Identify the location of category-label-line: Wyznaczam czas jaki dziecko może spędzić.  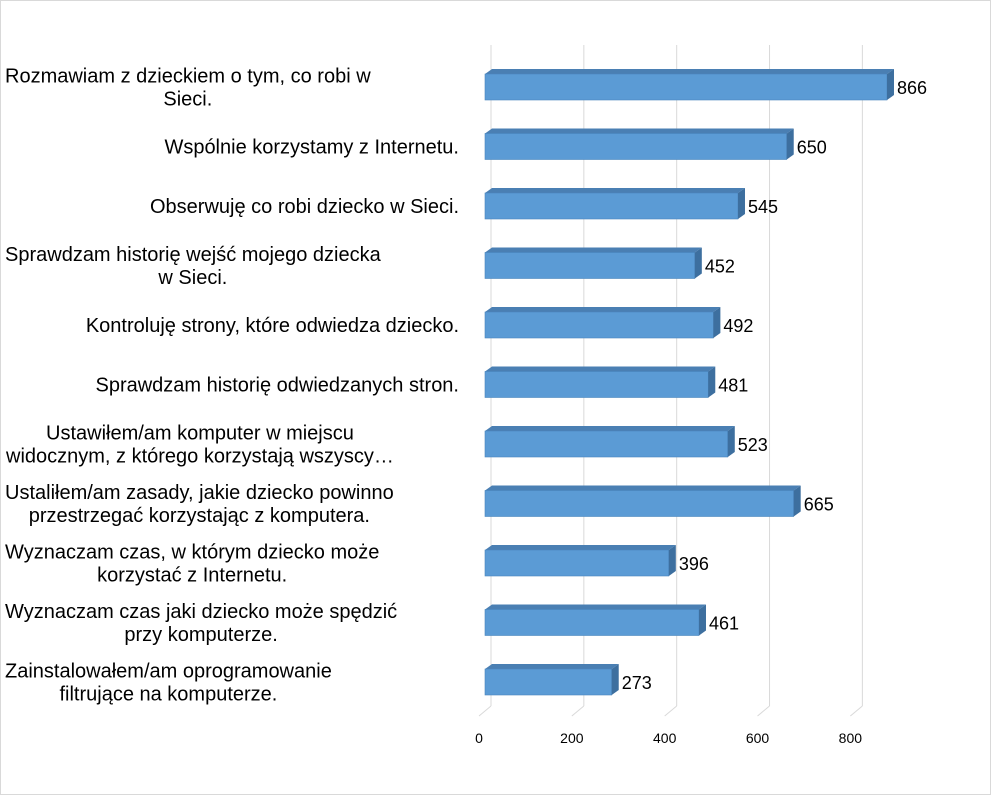
(201, 612).